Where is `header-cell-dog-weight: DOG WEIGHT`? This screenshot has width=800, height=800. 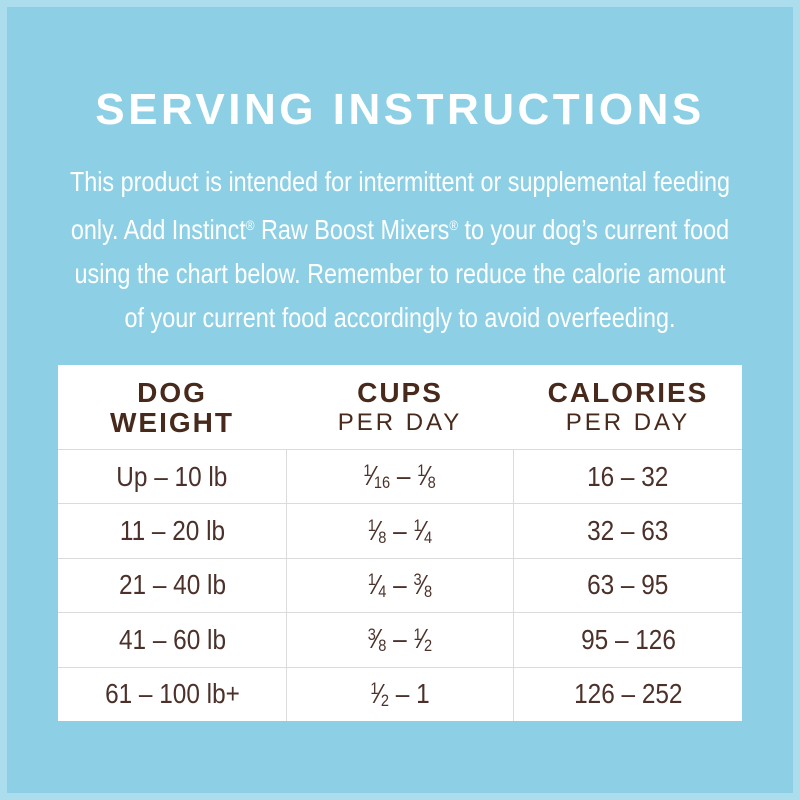 header-cell-dog-weight: DOG WEIGHT is located at coordinates (172, 408).